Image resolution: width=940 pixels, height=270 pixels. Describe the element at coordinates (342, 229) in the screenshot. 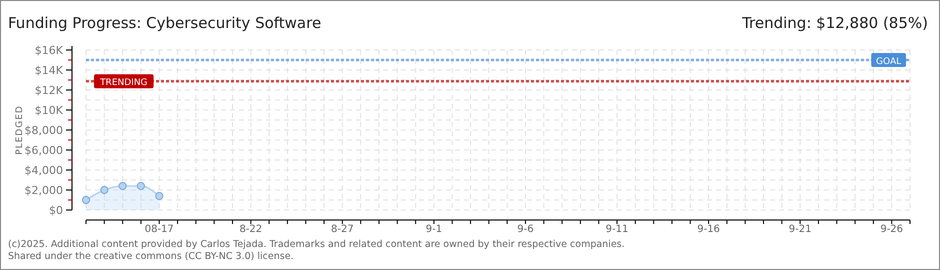

I see `x-tick-label: 8-27` at that location.